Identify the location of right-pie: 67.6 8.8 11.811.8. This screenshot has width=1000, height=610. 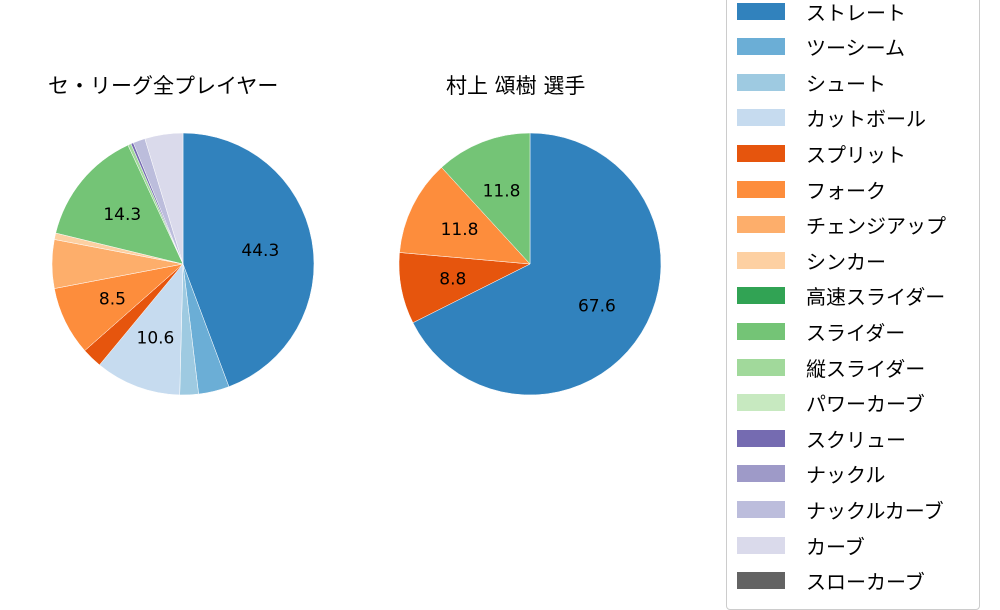
(530, 264).